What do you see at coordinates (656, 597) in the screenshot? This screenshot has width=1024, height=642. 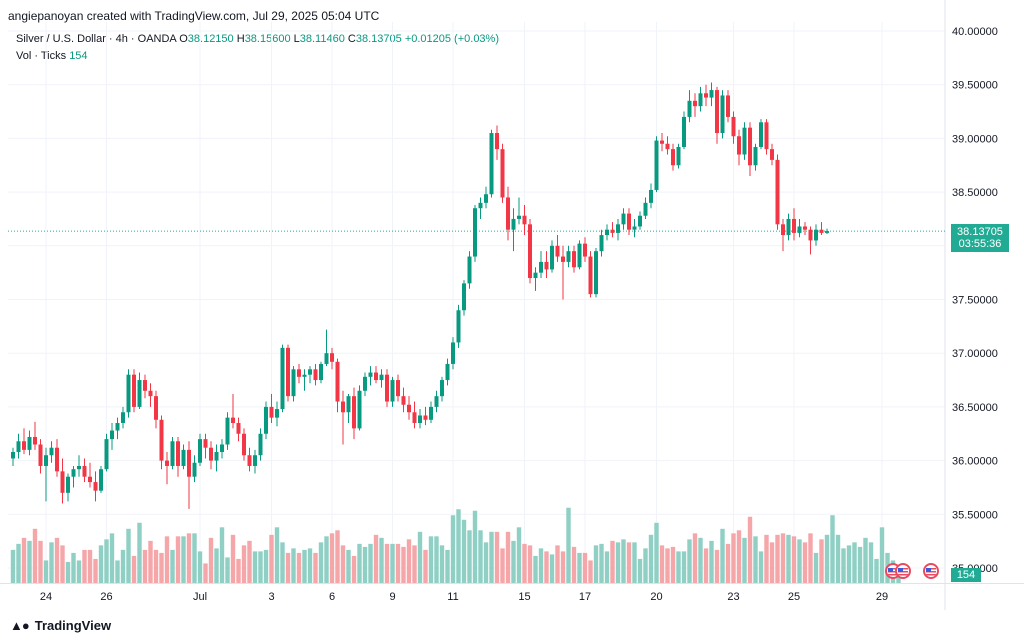 I see `x-tick-label: 20` at bounding box center [656, 597].